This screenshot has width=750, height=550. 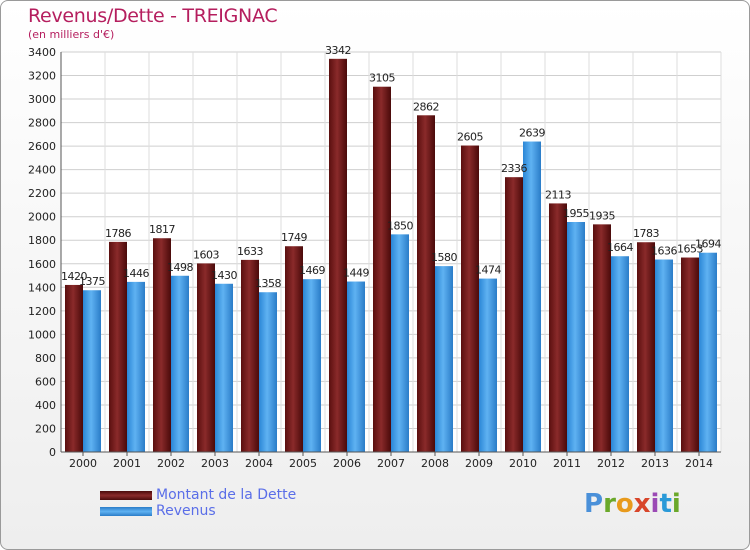 What do you see at coordinates (594, 504) in the screenshot?
I see `logo-letter: P` at bounding box center [594, 504].